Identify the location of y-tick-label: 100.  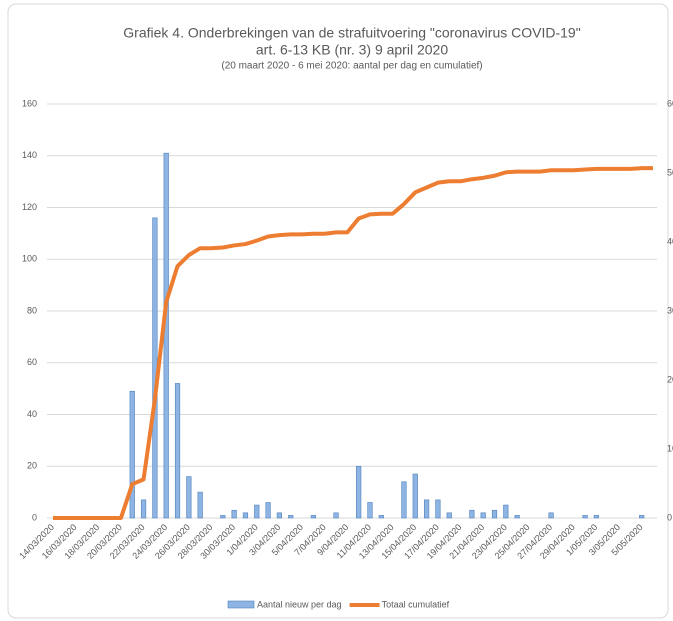
(29, 259).